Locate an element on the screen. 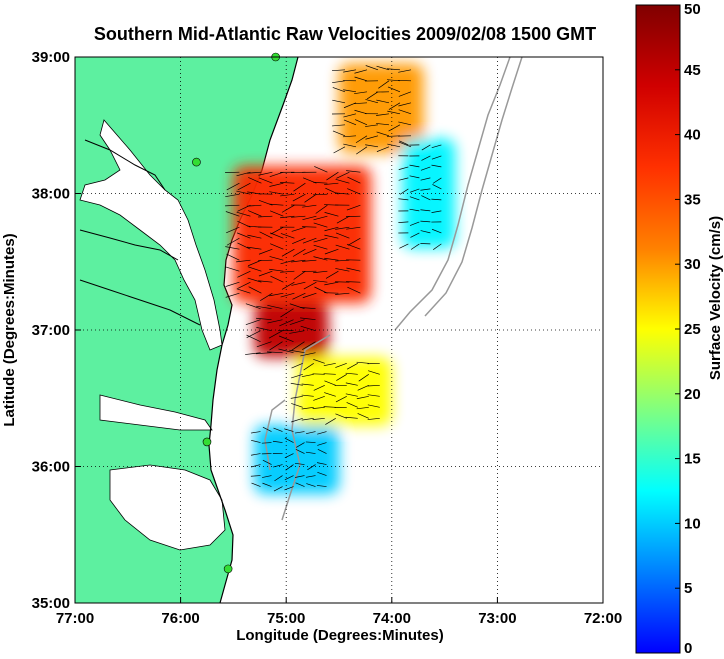  colorbar-ticks: 0 5 10 15 20 25 30 35 40 45 50 is located at coordinates (688, 329).